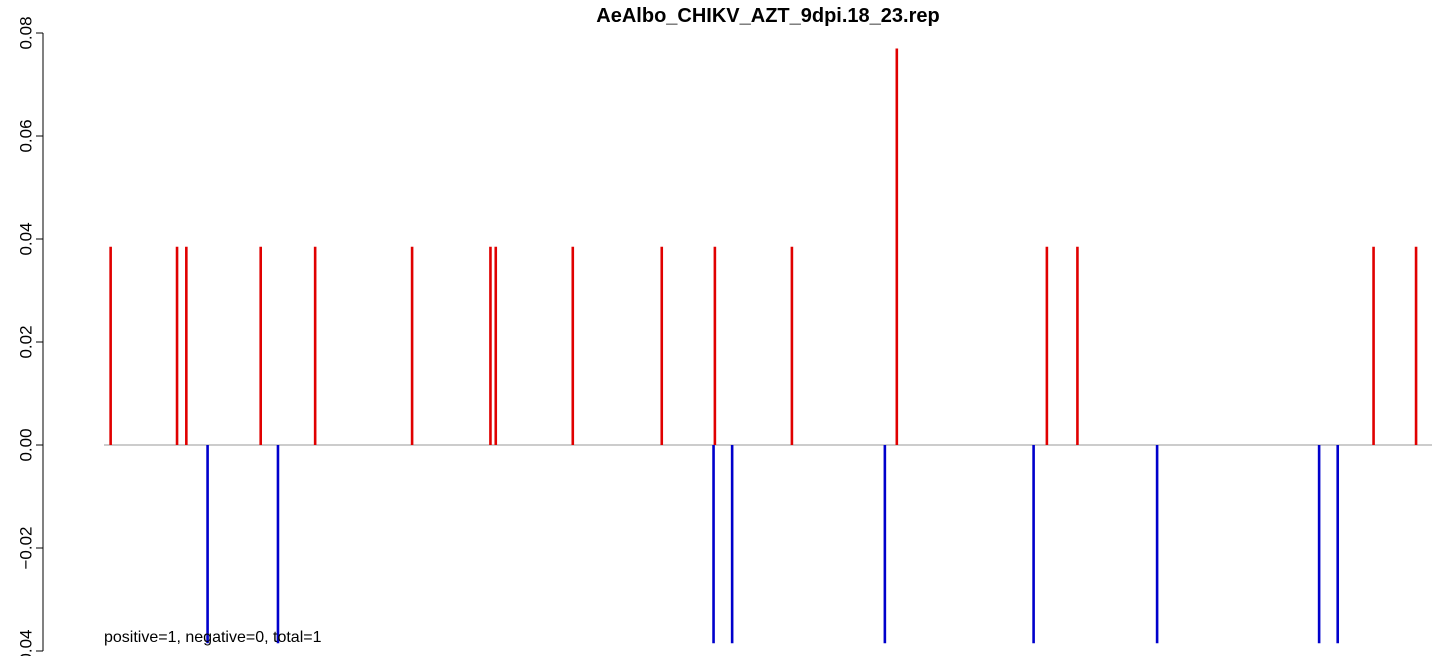  I want to click on y-tick-label: 0.00, so click(25, 444).